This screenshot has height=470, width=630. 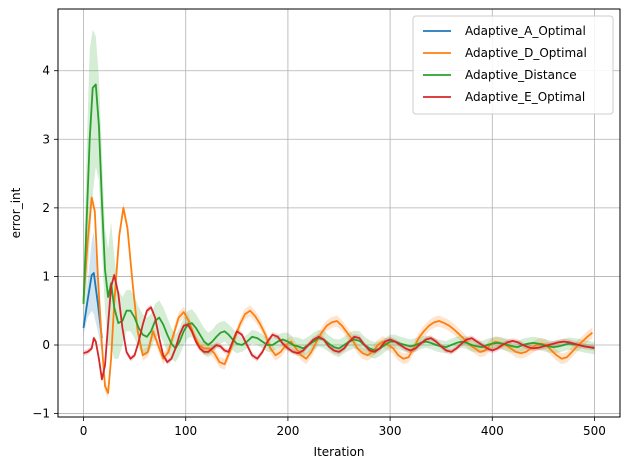 I want to click on y-tick-label: −1, so click(x=41, y=414).